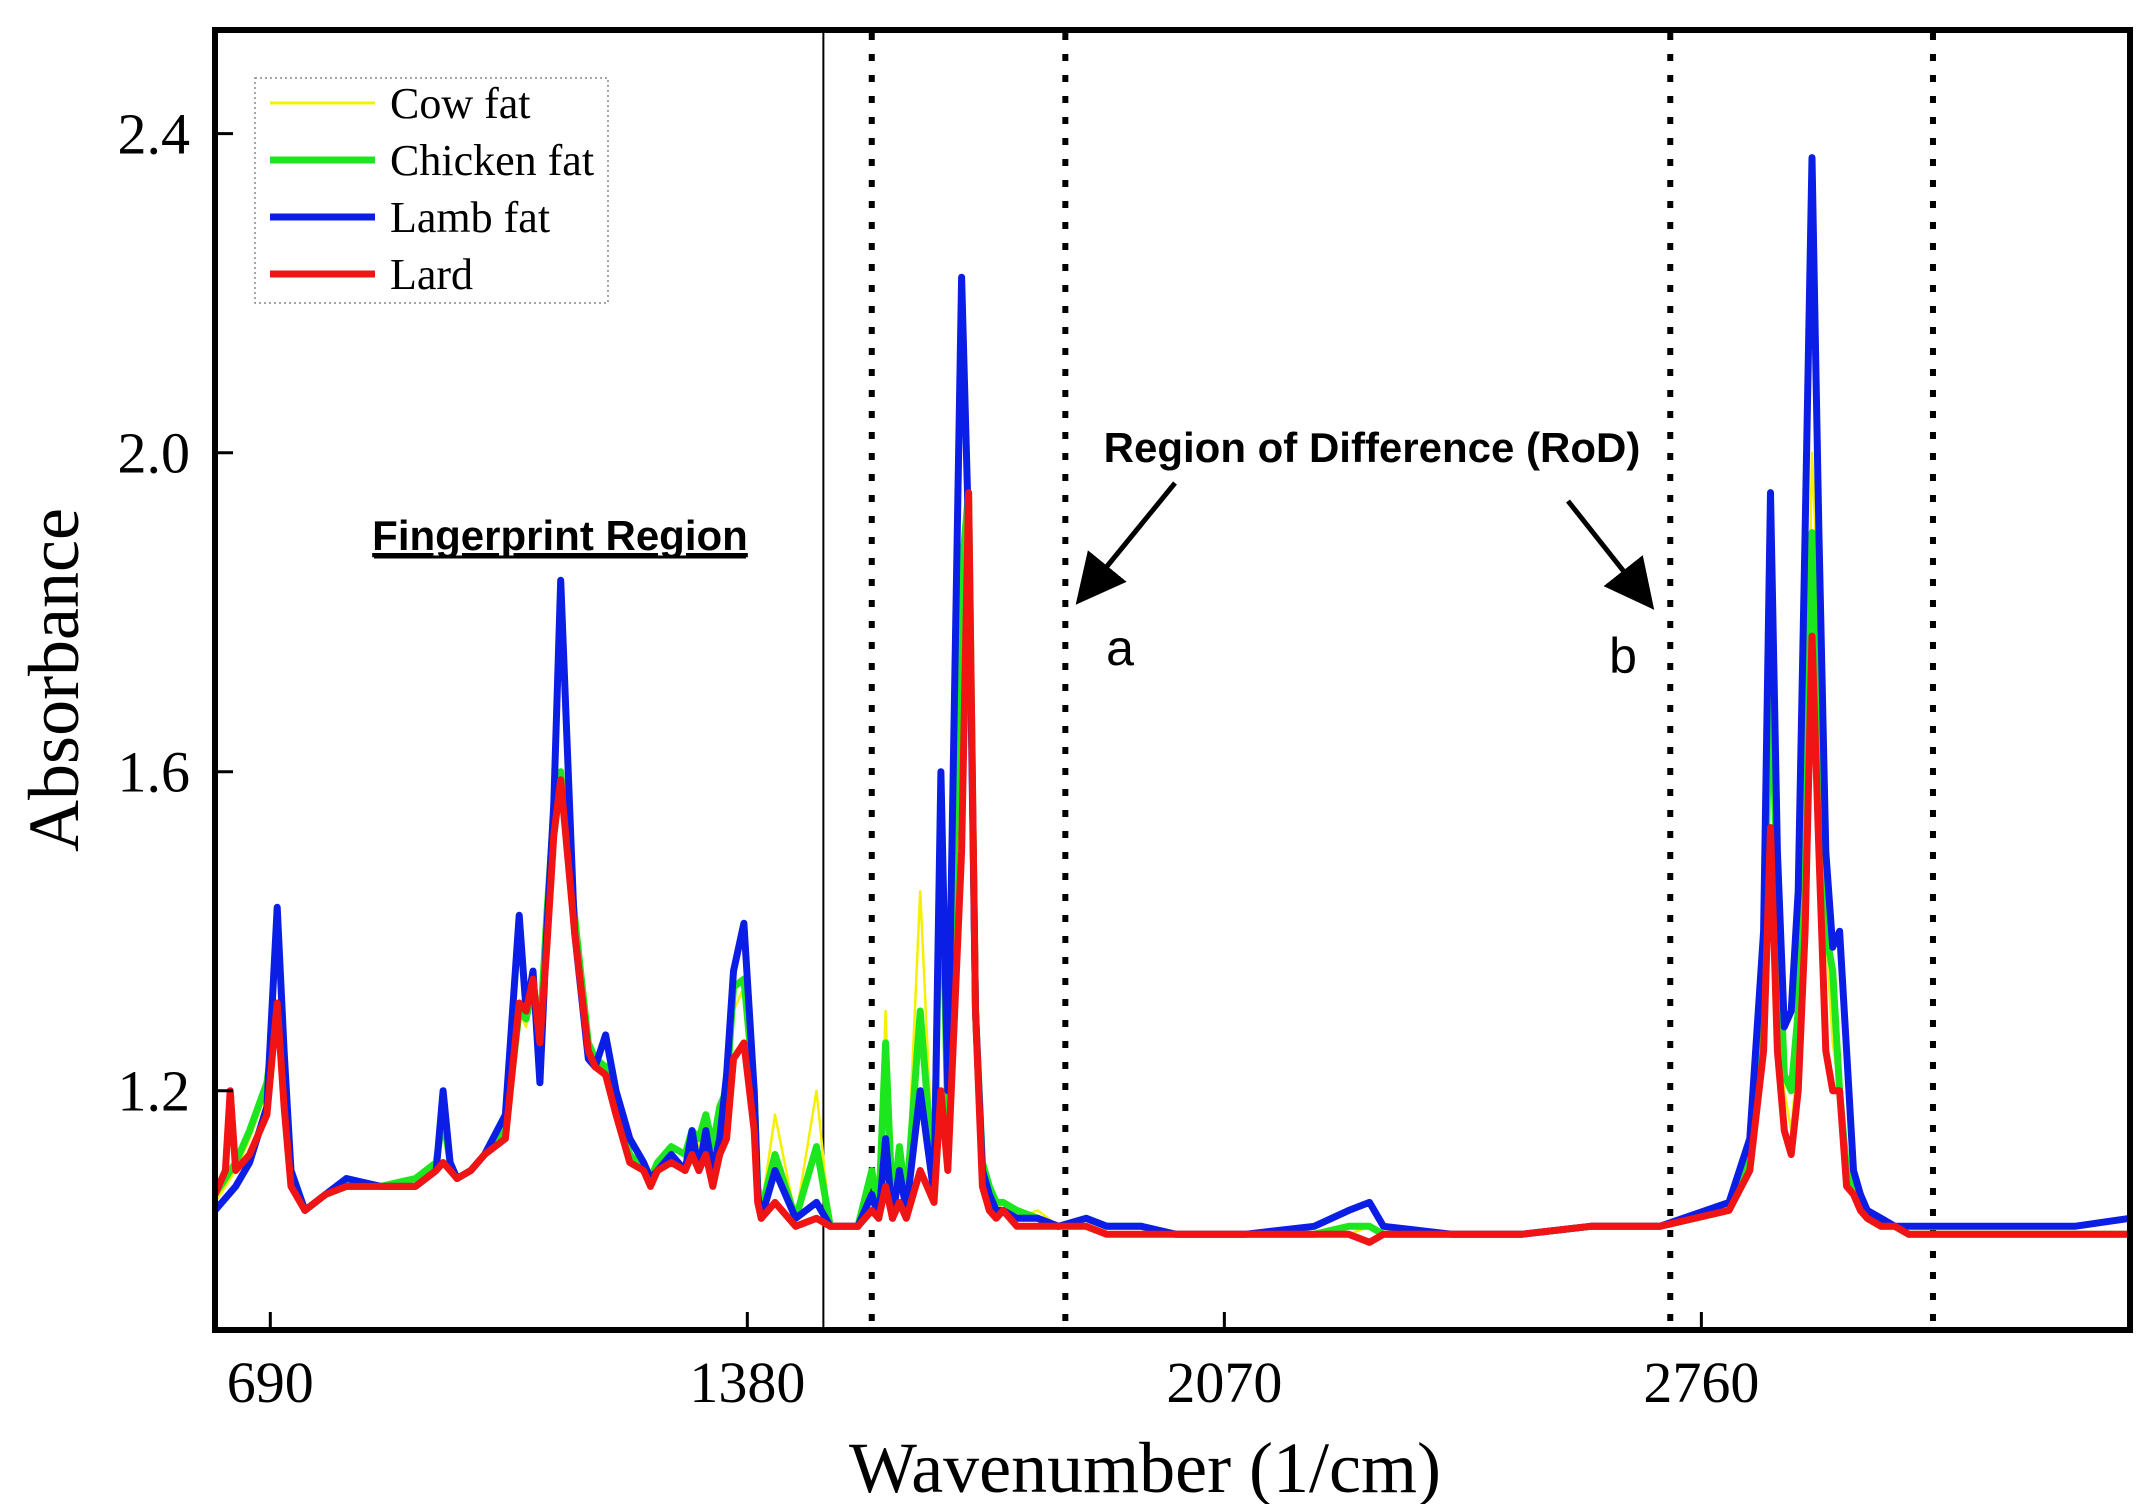 Image resolution: width=2152 pixels, height=1504 pixels. Describe the element at coordinates (1610, 554) in the screenshot. I see `arrow-to-b` at that location.